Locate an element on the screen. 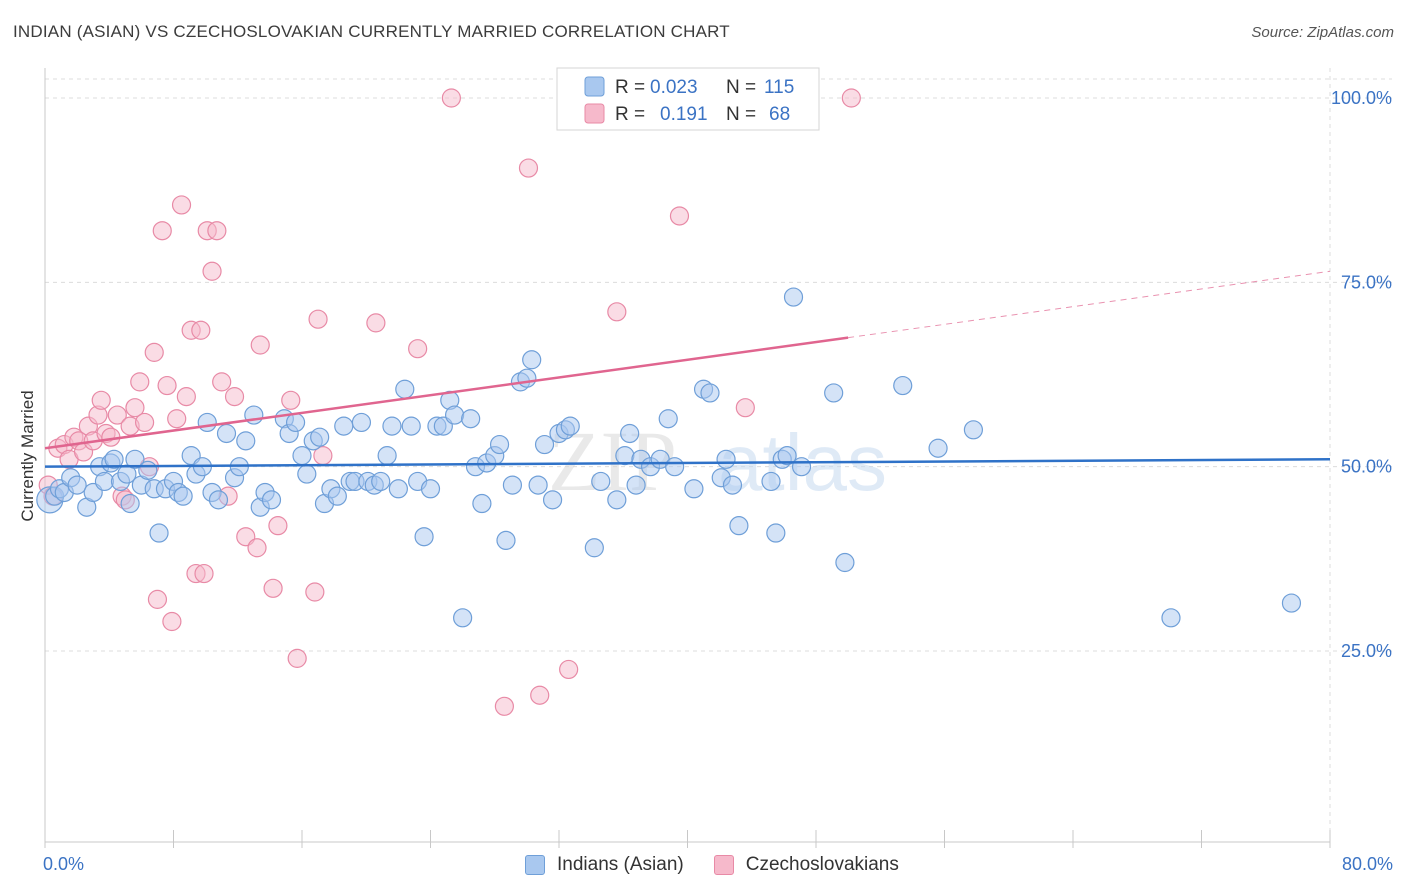  legend-r-label-2: R = is located at coordinates (630, 114).